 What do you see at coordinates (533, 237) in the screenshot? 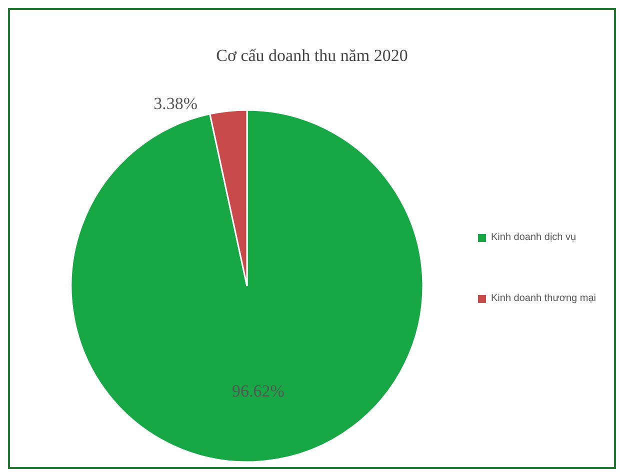
I see `legend-label: Kinh doanh dịch vụ` at bounding box center [533, 237].